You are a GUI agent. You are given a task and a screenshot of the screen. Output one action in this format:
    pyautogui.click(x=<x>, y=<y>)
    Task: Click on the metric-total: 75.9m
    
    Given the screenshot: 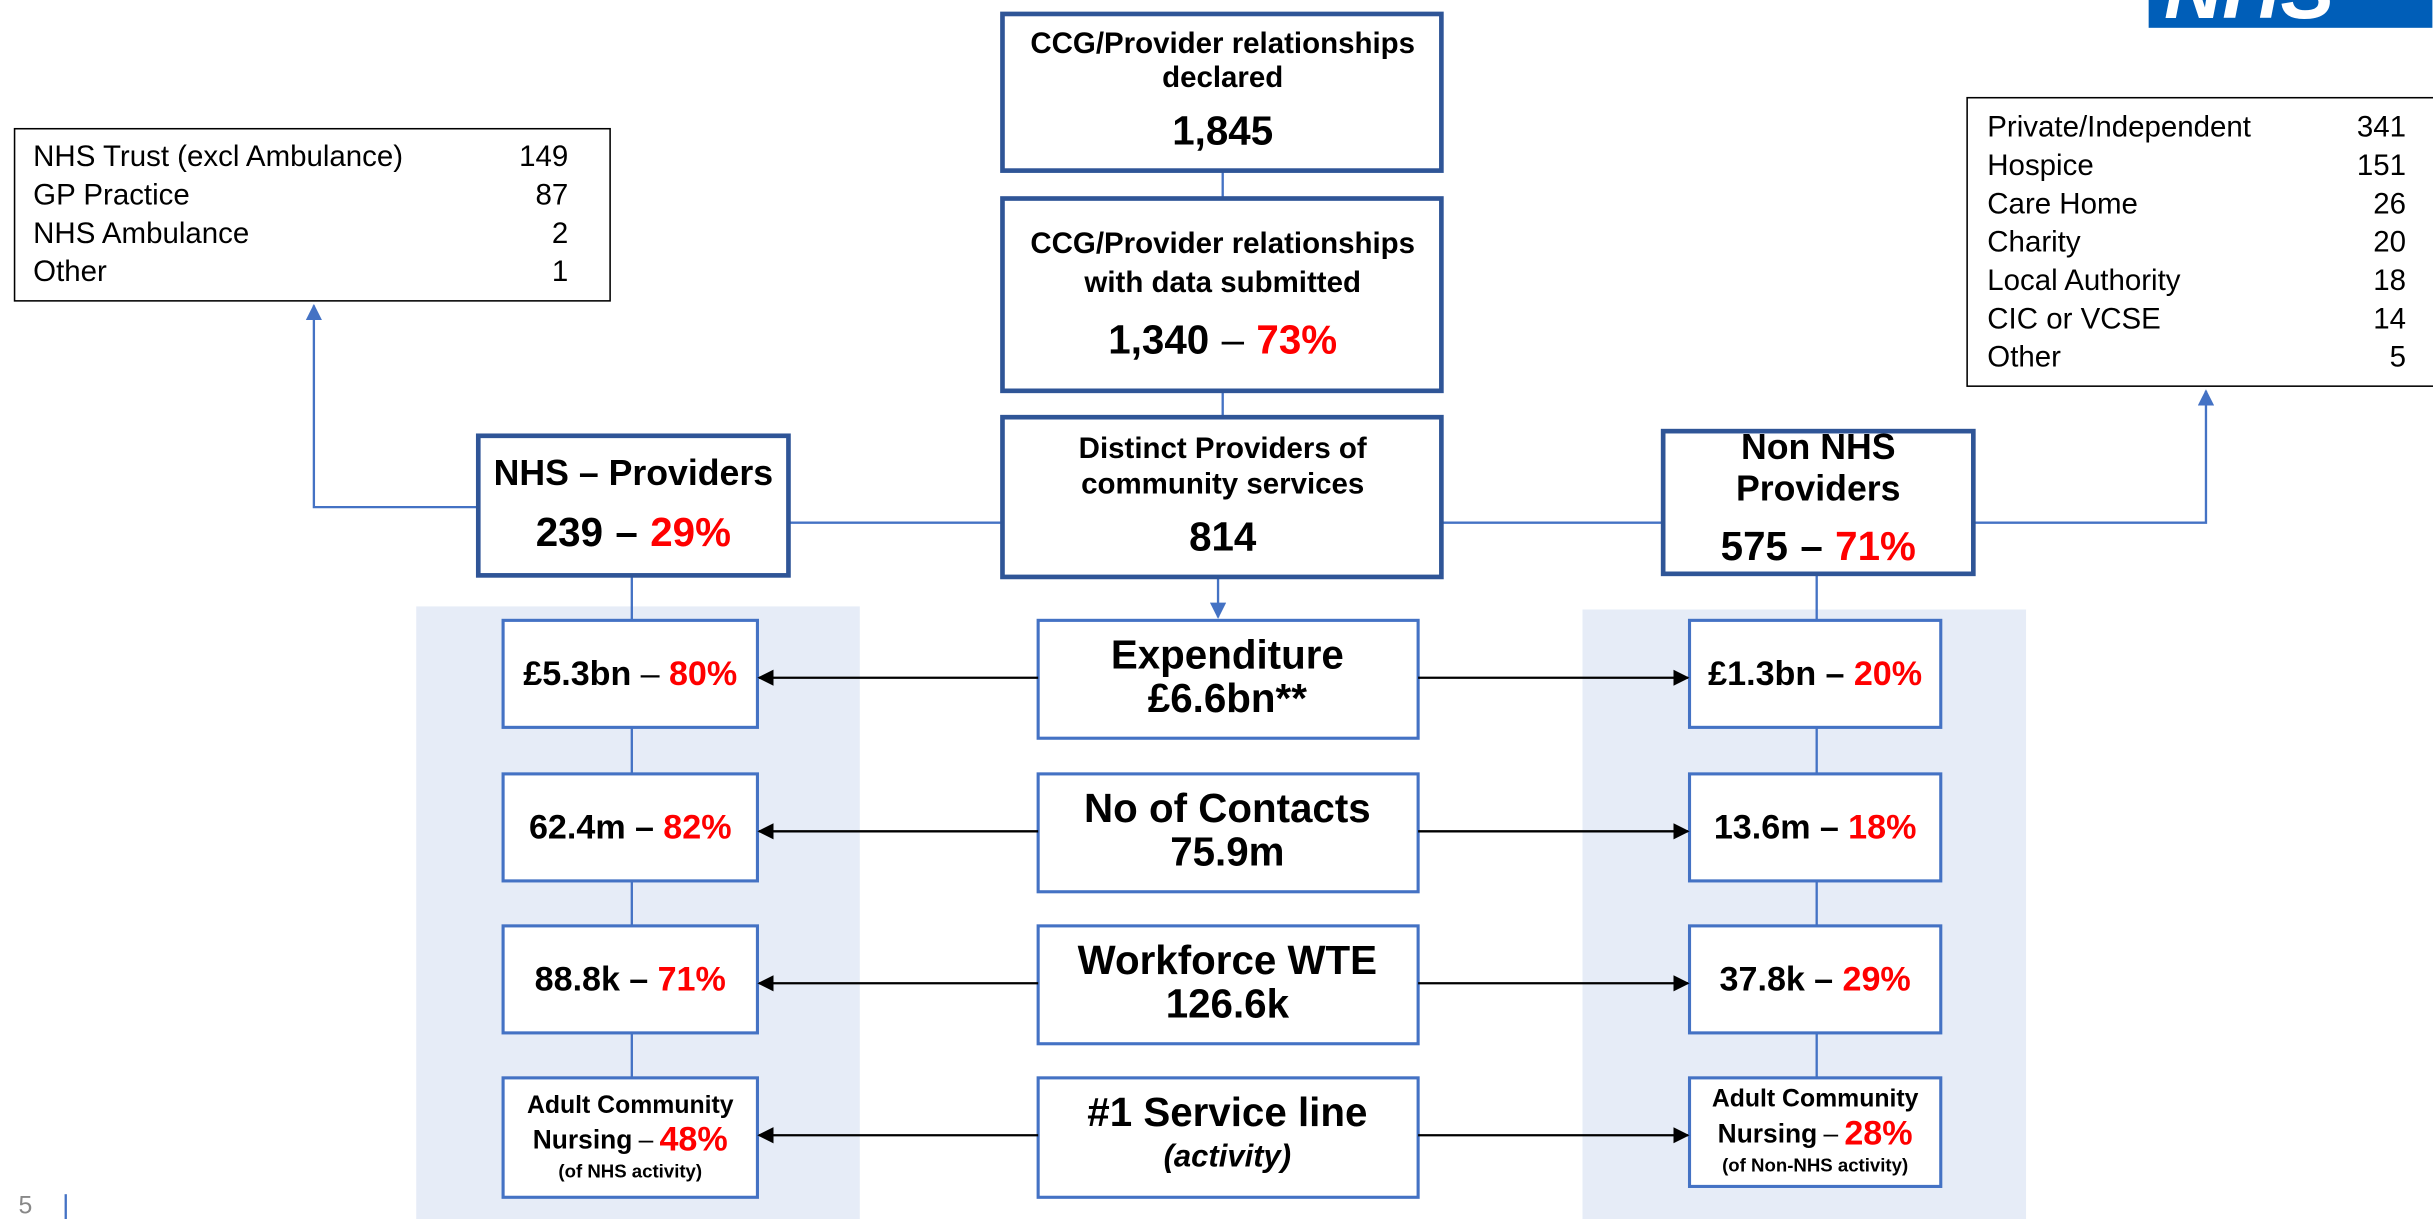 What is the action you would take?
    pyautogui.click(x=1227, y=851)
    